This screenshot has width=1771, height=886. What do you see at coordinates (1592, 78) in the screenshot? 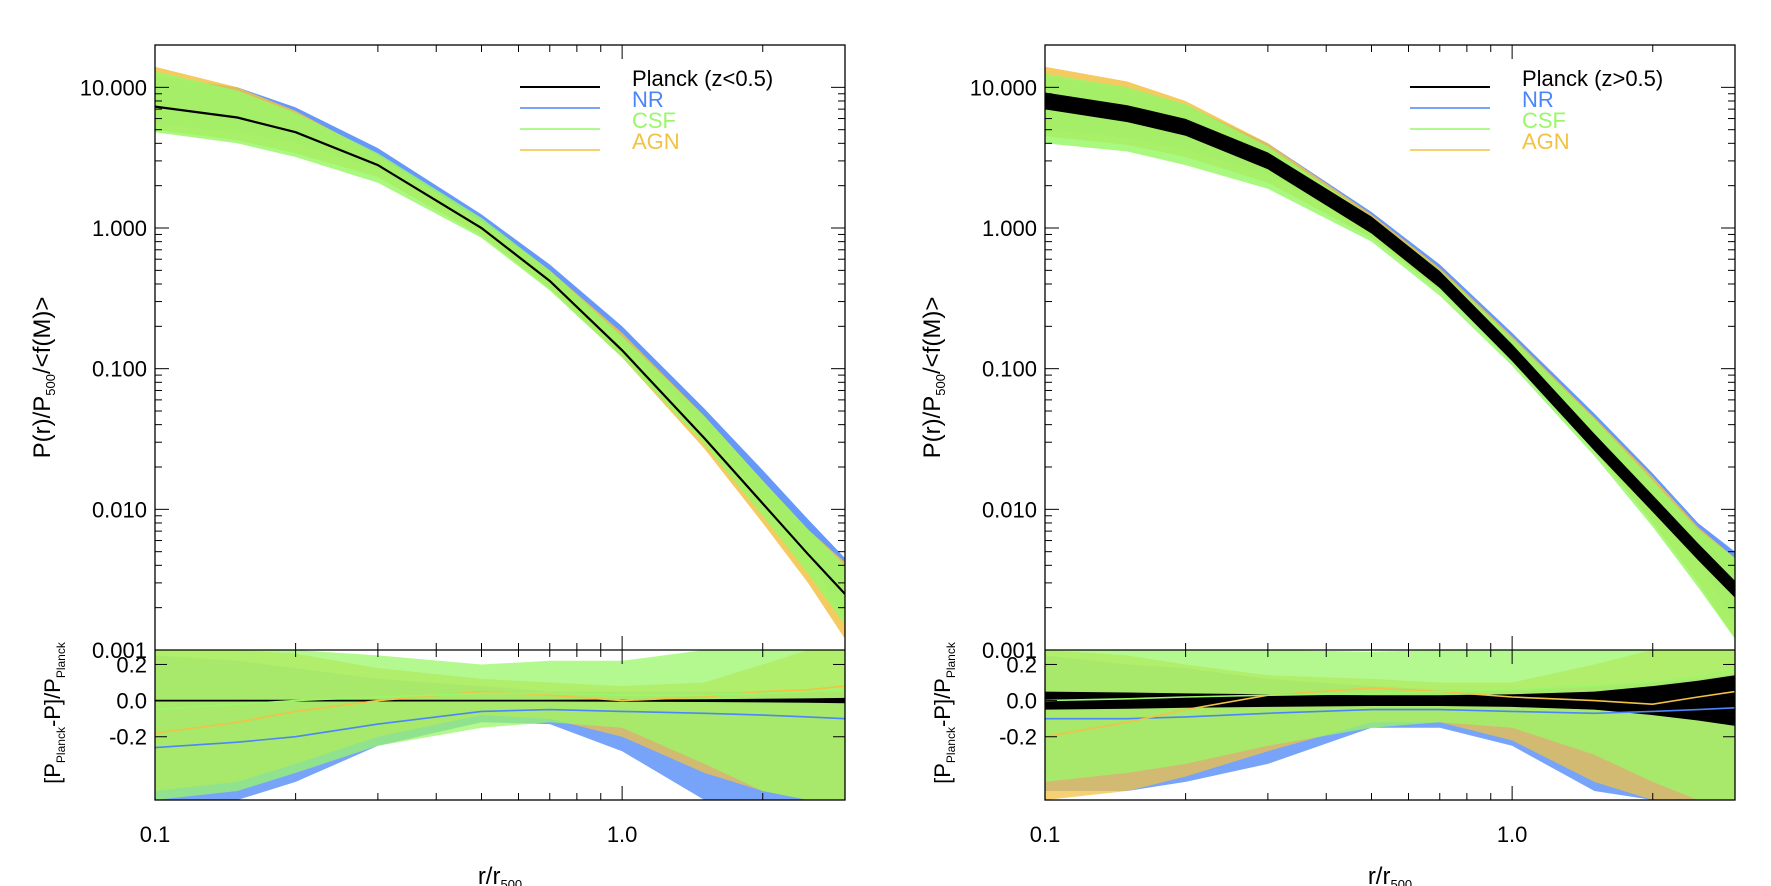
I see `legend-label: Planck (z>0.5)` at bounding box center [1592, 78].